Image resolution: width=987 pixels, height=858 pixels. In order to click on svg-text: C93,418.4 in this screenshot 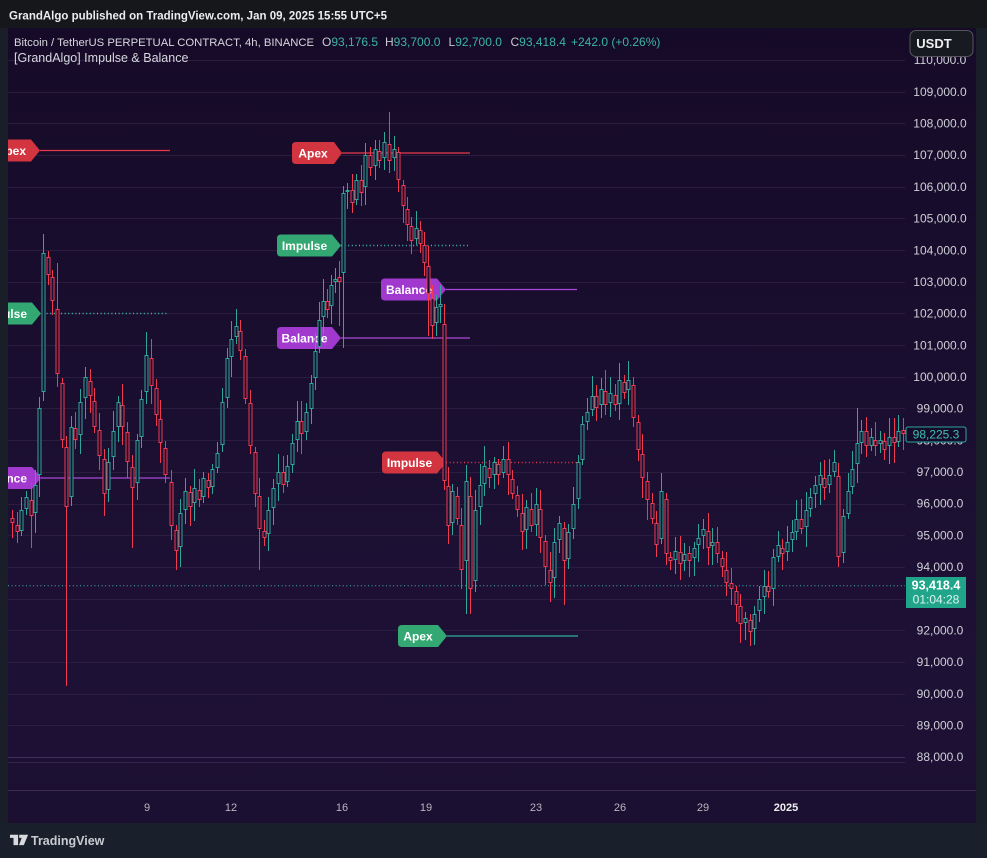, I will do `click(539, 42)`.